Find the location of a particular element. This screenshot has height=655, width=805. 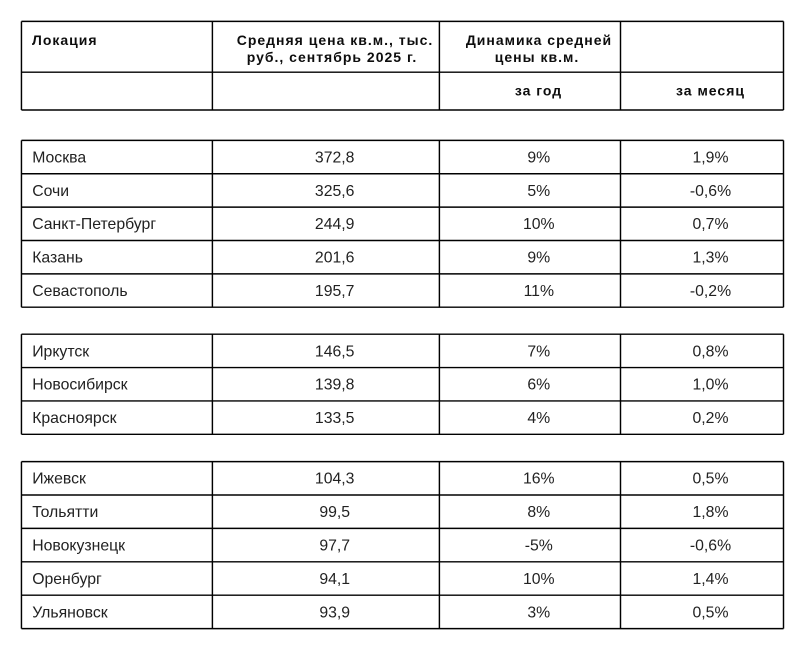

svg-text: 372,8 is located at coordinates (335, 158).